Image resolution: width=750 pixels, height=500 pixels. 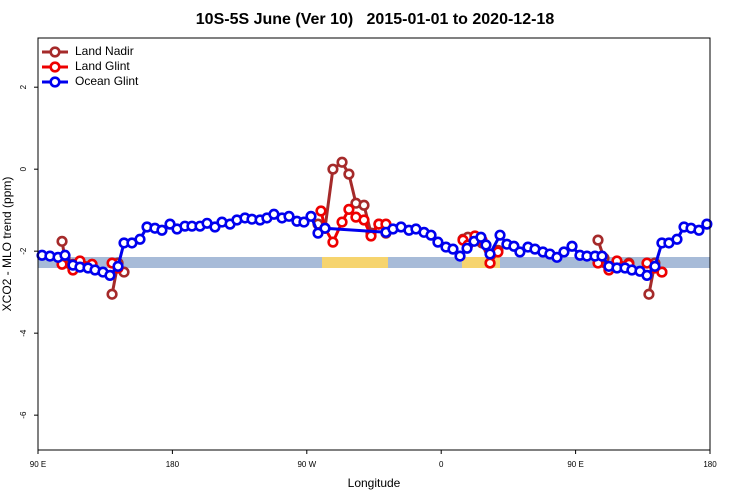 What do you see at coordinates (23, 333) in the screenshot?
I see `y-tick-label: -4` at bounding box center [23, 333].